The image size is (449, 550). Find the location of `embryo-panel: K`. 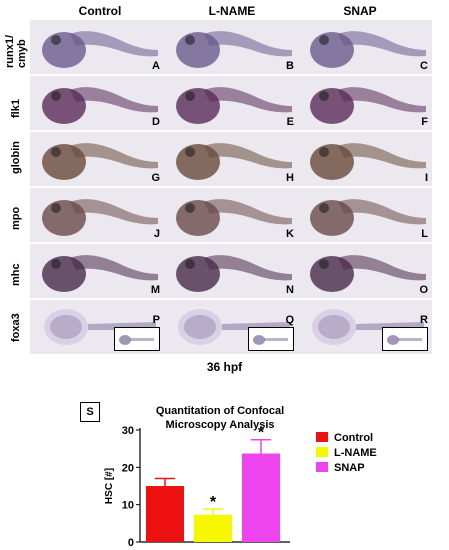

embryo-panel: K is located at coordinates (231, 215).